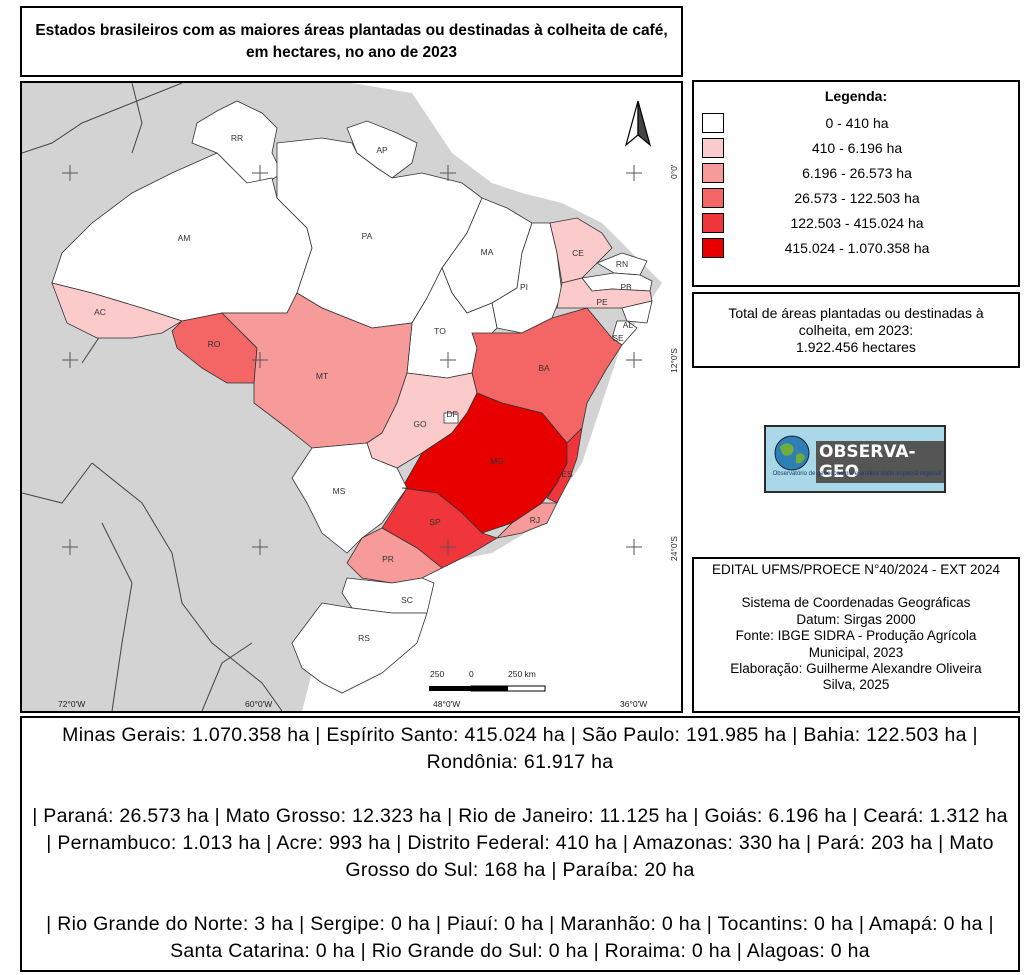 This screenshot has height=975, width=1024. Describe the element at coordinates (856, 312) in the screenshot. I see `total-line-1: Total de áreas plantadas ou destinadas à` at that location.